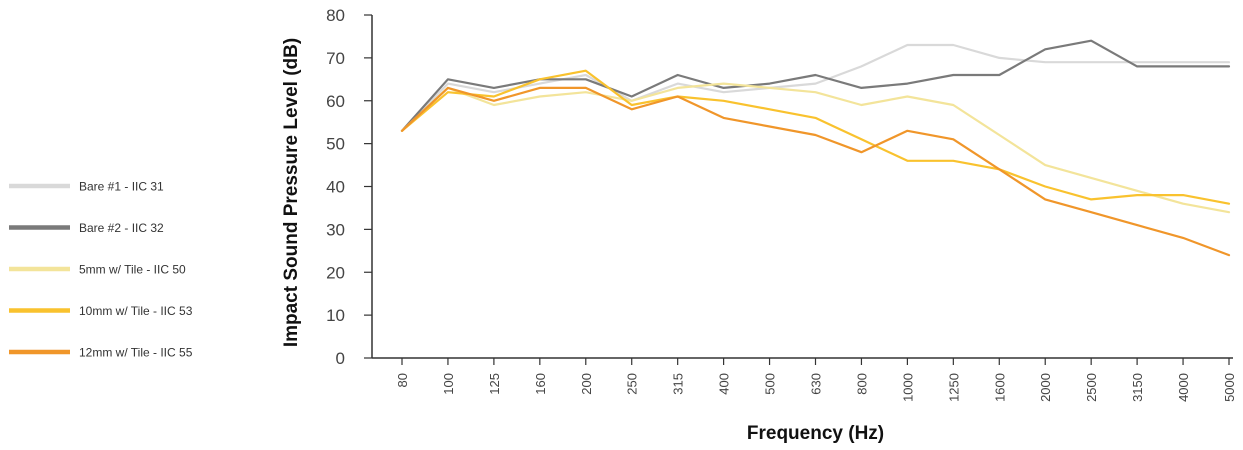 The image size is (1243, 450). I want to click on legend-item-2: Bare #2 - IIC 32, so click(86, 228).